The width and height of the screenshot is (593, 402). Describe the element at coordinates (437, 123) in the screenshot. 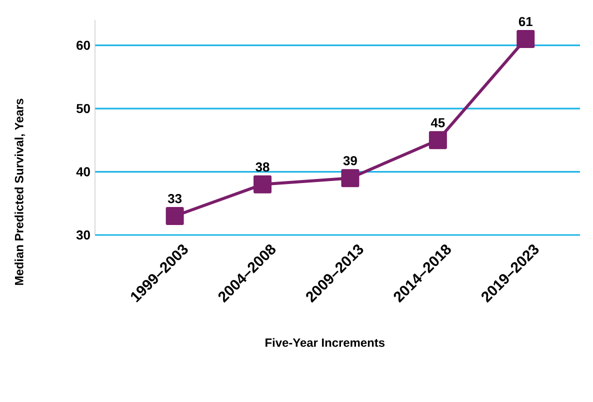

I see `data-label: 45` at that location.